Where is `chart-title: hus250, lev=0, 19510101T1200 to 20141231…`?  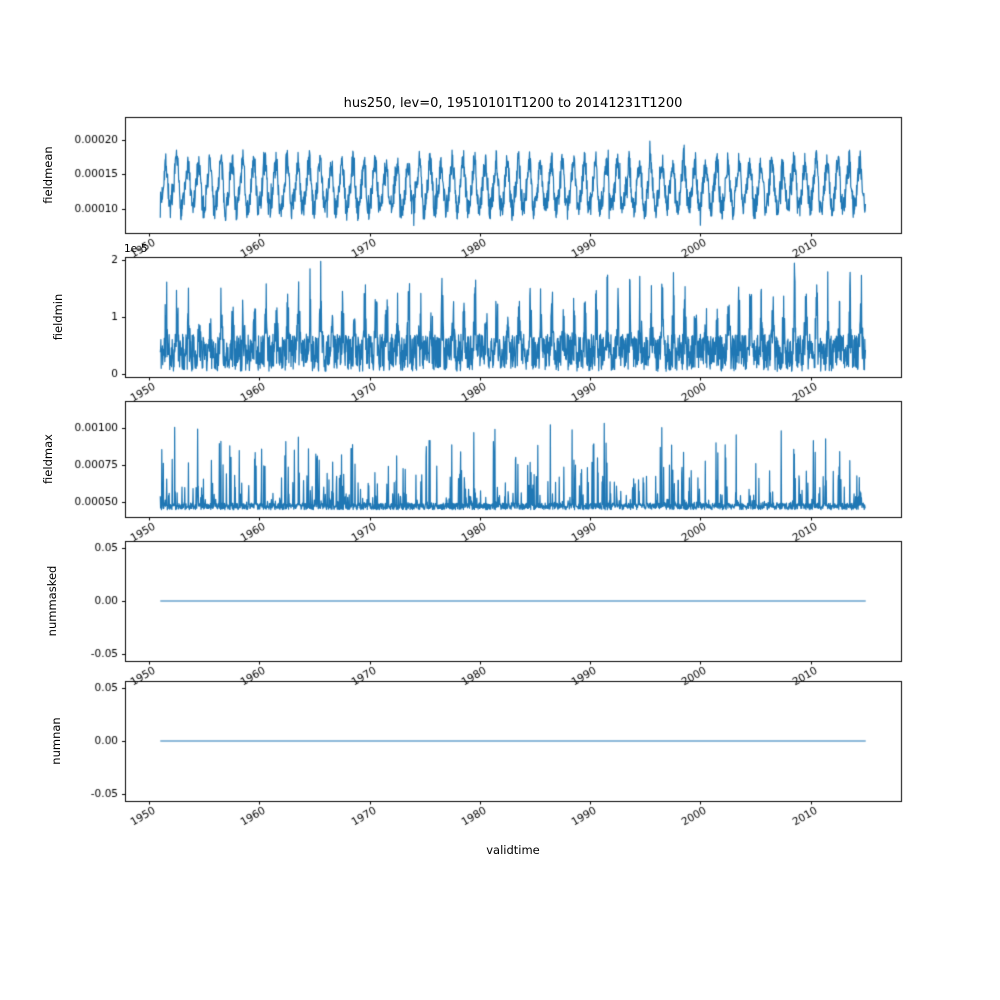 chart-title: hus250, lev=0, 19510101T1200 to 20141231… is located at coordinates (513, 103).